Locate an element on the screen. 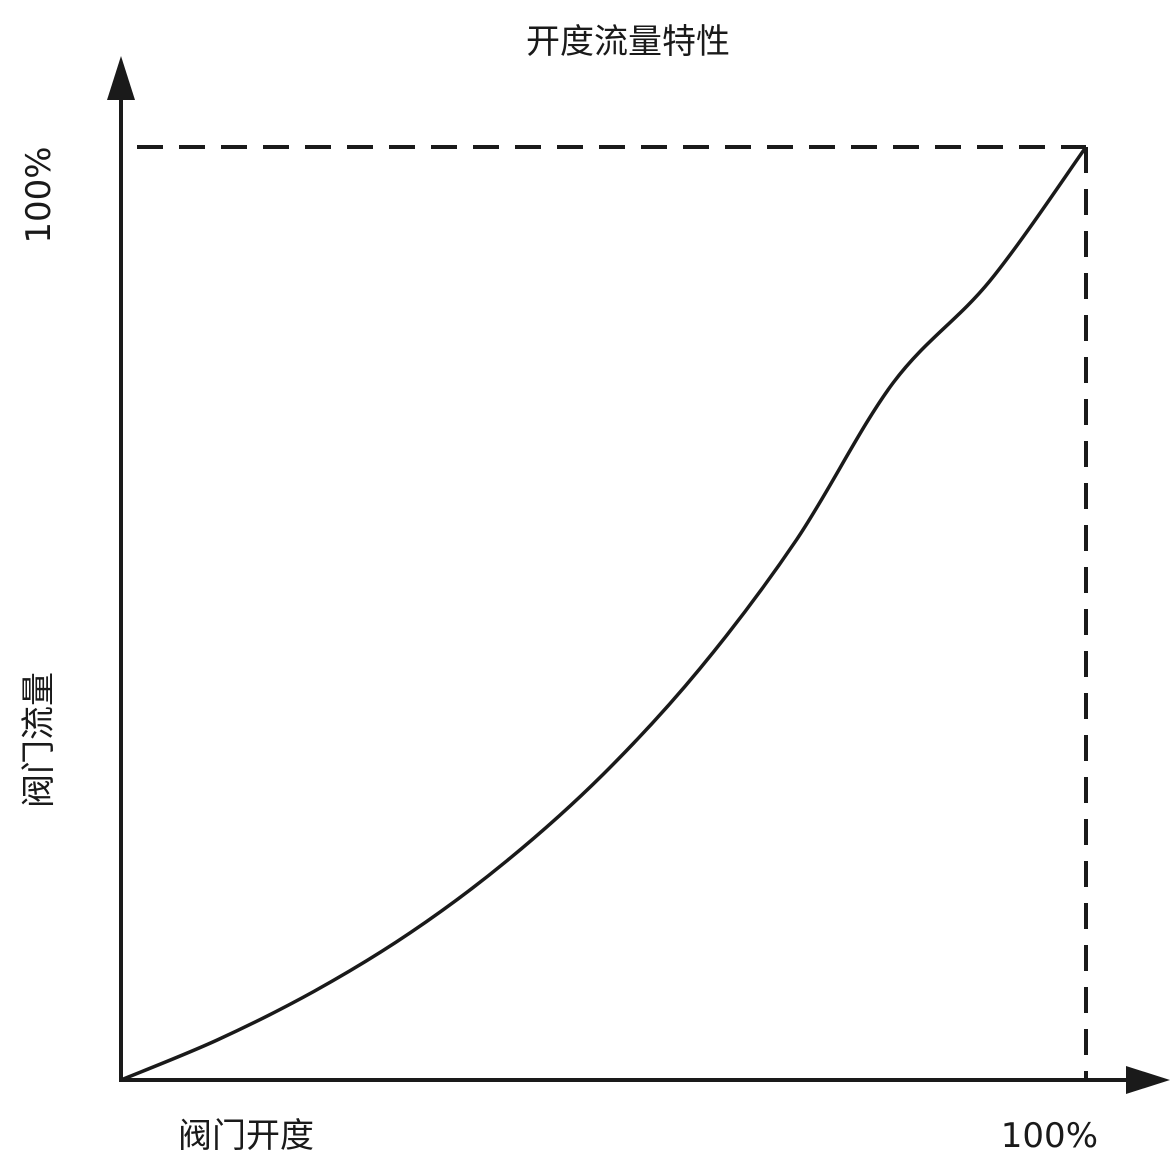 This screenshot has width=1172, height=1154. y-axis-arrow-icon is located at coordinates (121, 78).